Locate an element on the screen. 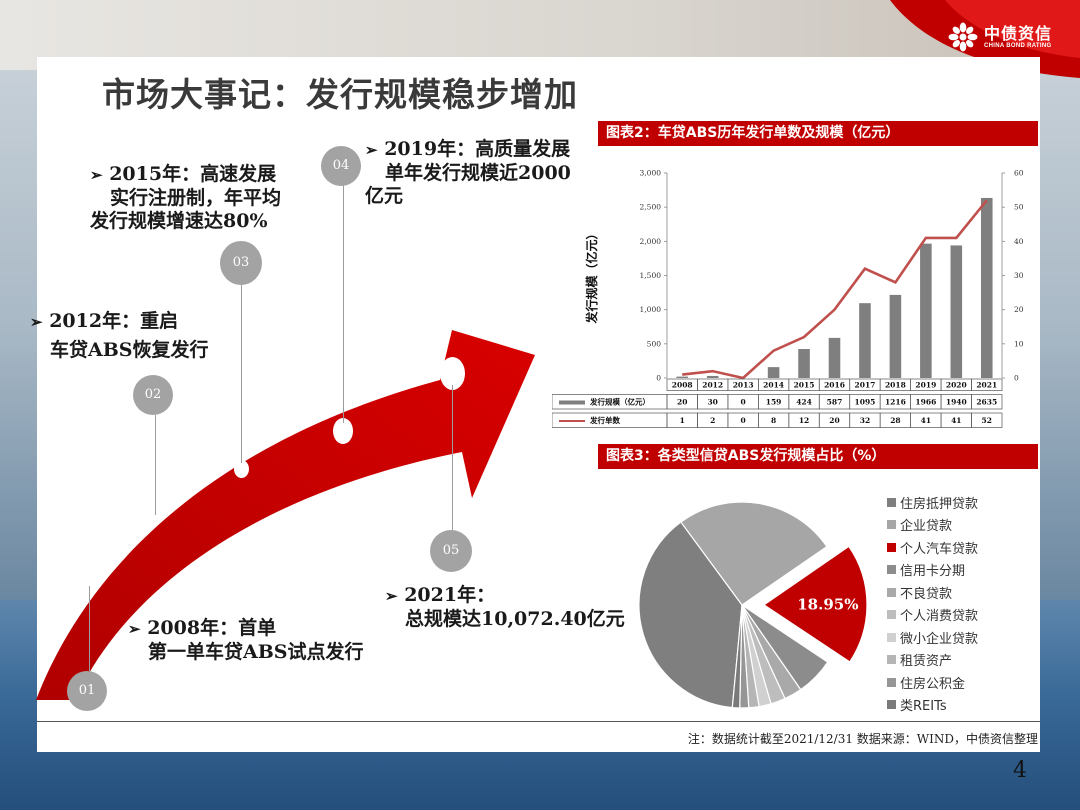 Image resolution: width=1080 pixels, height=810 pixels. figure3-pie-chart: 18.95% is located at coordinates (753, 605).